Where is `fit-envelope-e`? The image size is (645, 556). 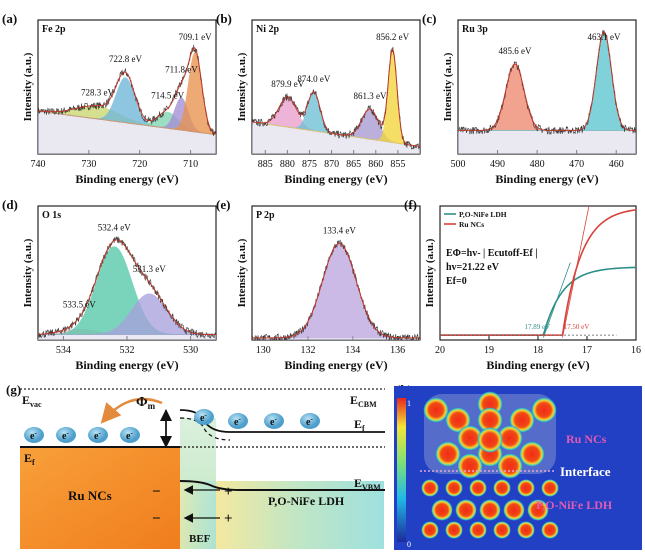
fit-envelope-e is located at coordinates (336, 291).